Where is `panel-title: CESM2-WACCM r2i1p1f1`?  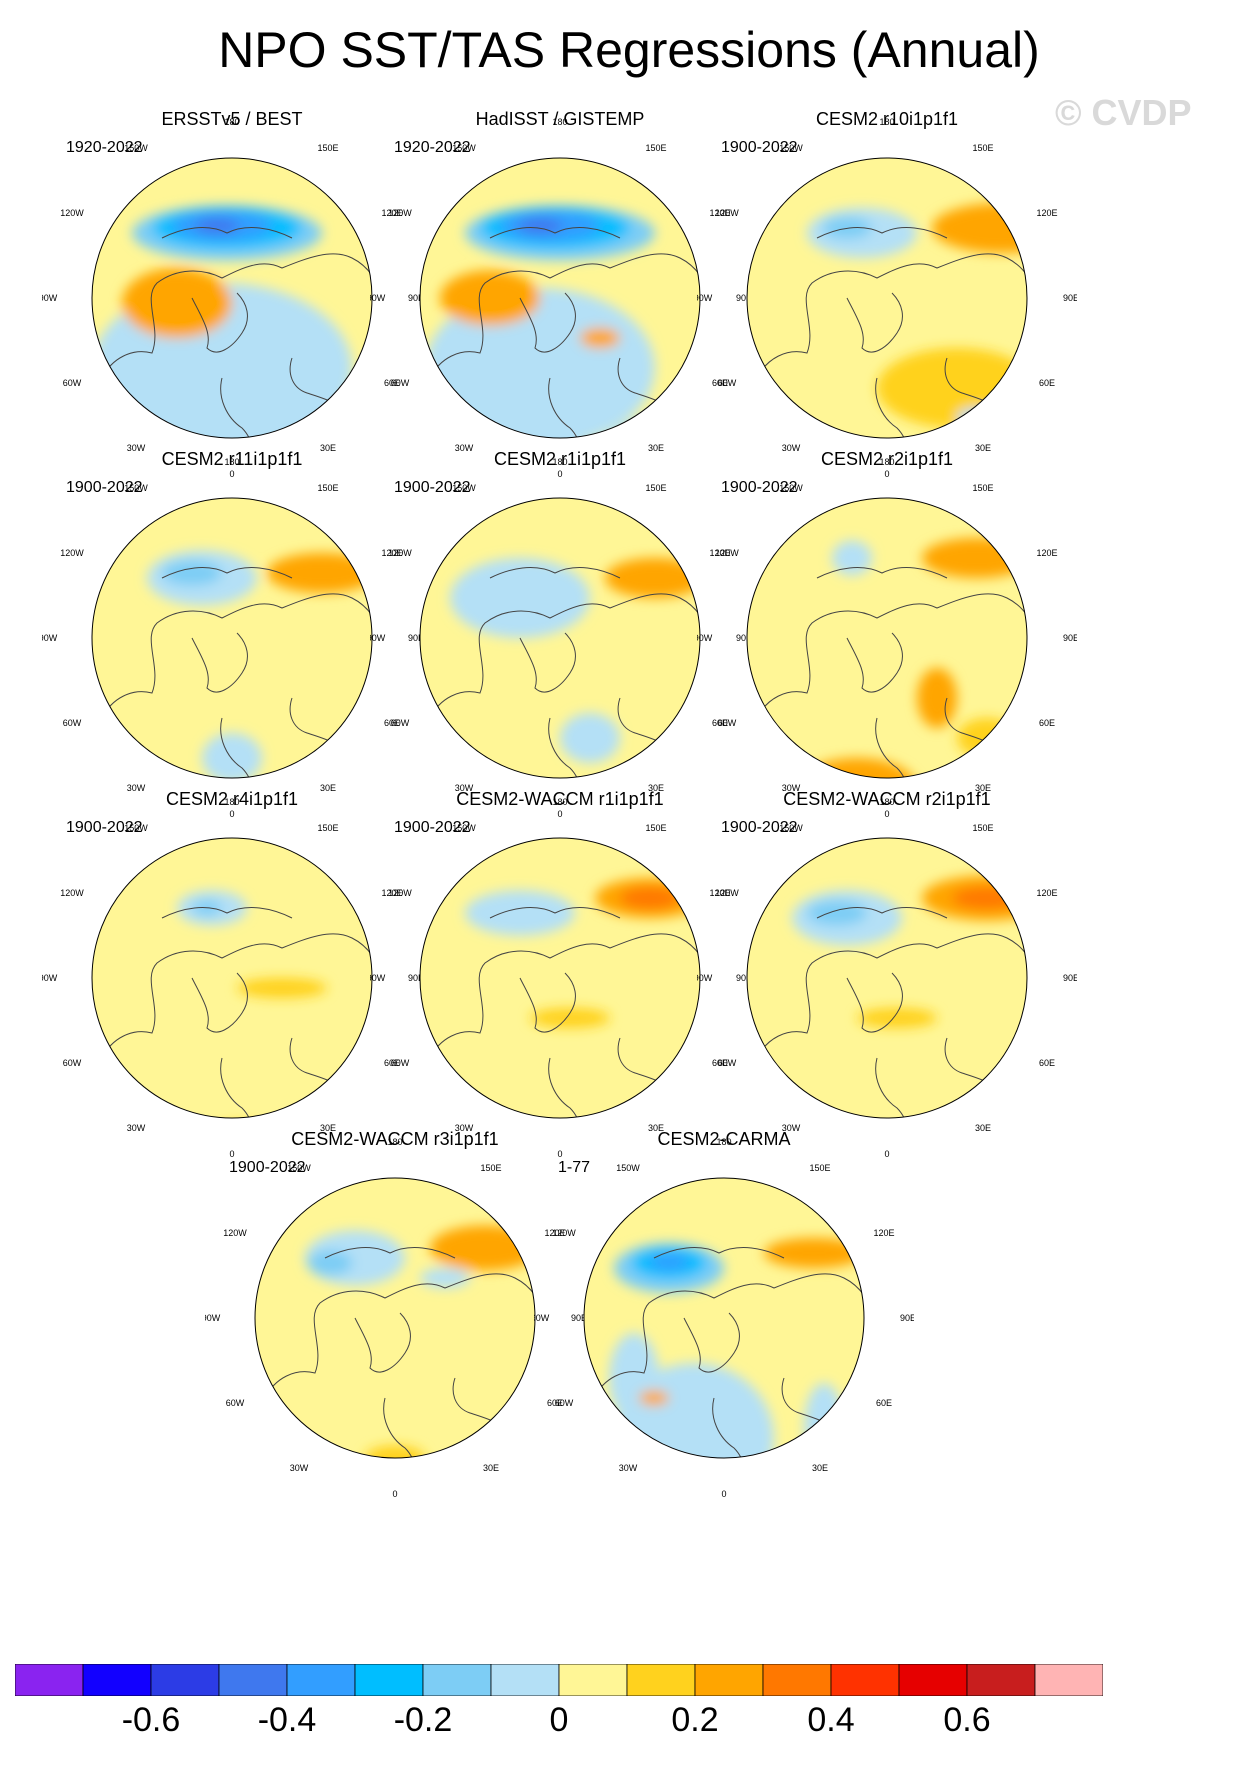
panel-title: CESM2-WACCM r2i1p1f1 is located at coordinates (887, 799).